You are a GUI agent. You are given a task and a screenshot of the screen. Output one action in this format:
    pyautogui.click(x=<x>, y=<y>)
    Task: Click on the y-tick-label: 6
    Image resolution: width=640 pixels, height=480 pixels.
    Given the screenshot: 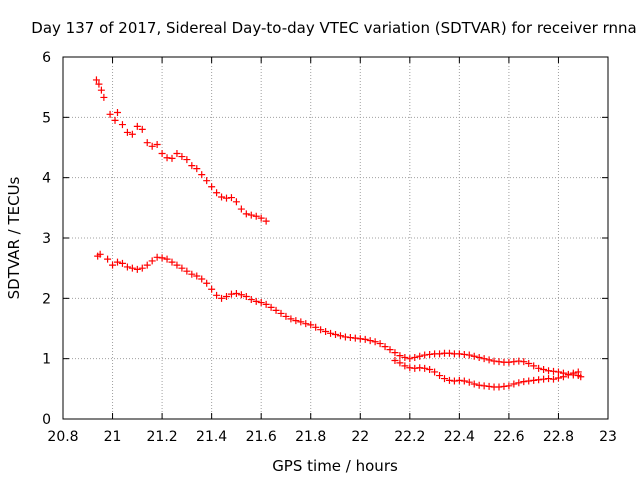 What is the action you would take?
    pyautogui.click(x=46, y=58)
    